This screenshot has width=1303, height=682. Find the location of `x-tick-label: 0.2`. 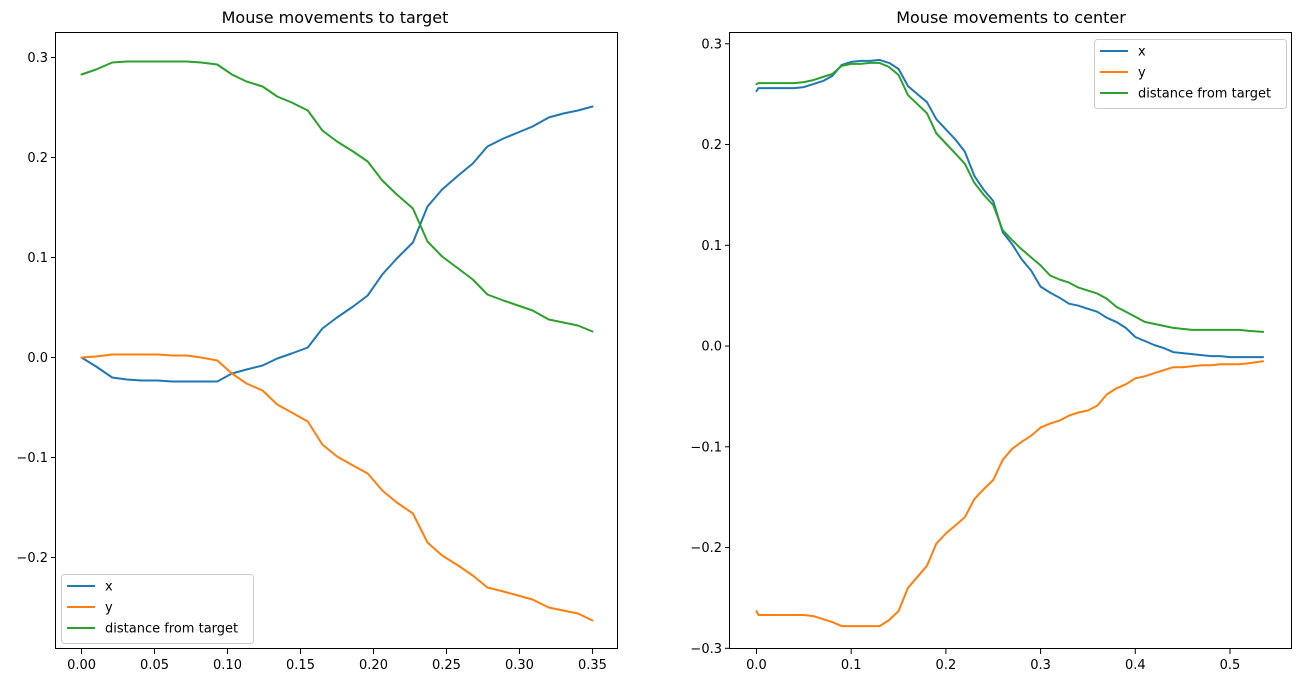

x-tick-label: 0.2 is located at coordinates (946, 665).